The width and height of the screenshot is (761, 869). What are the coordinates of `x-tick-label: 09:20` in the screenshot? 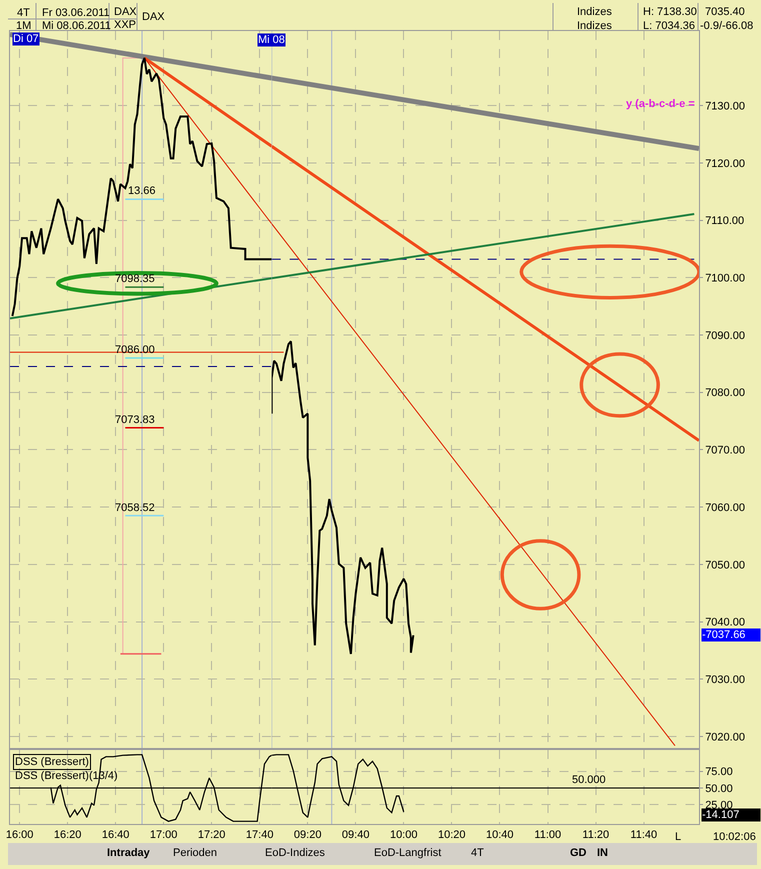 It's located at (308, 835).